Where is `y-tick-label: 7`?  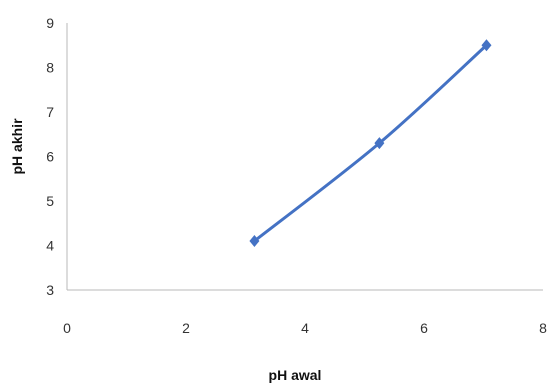 y-tick-label: 7 is located at coordinates (50, 112).